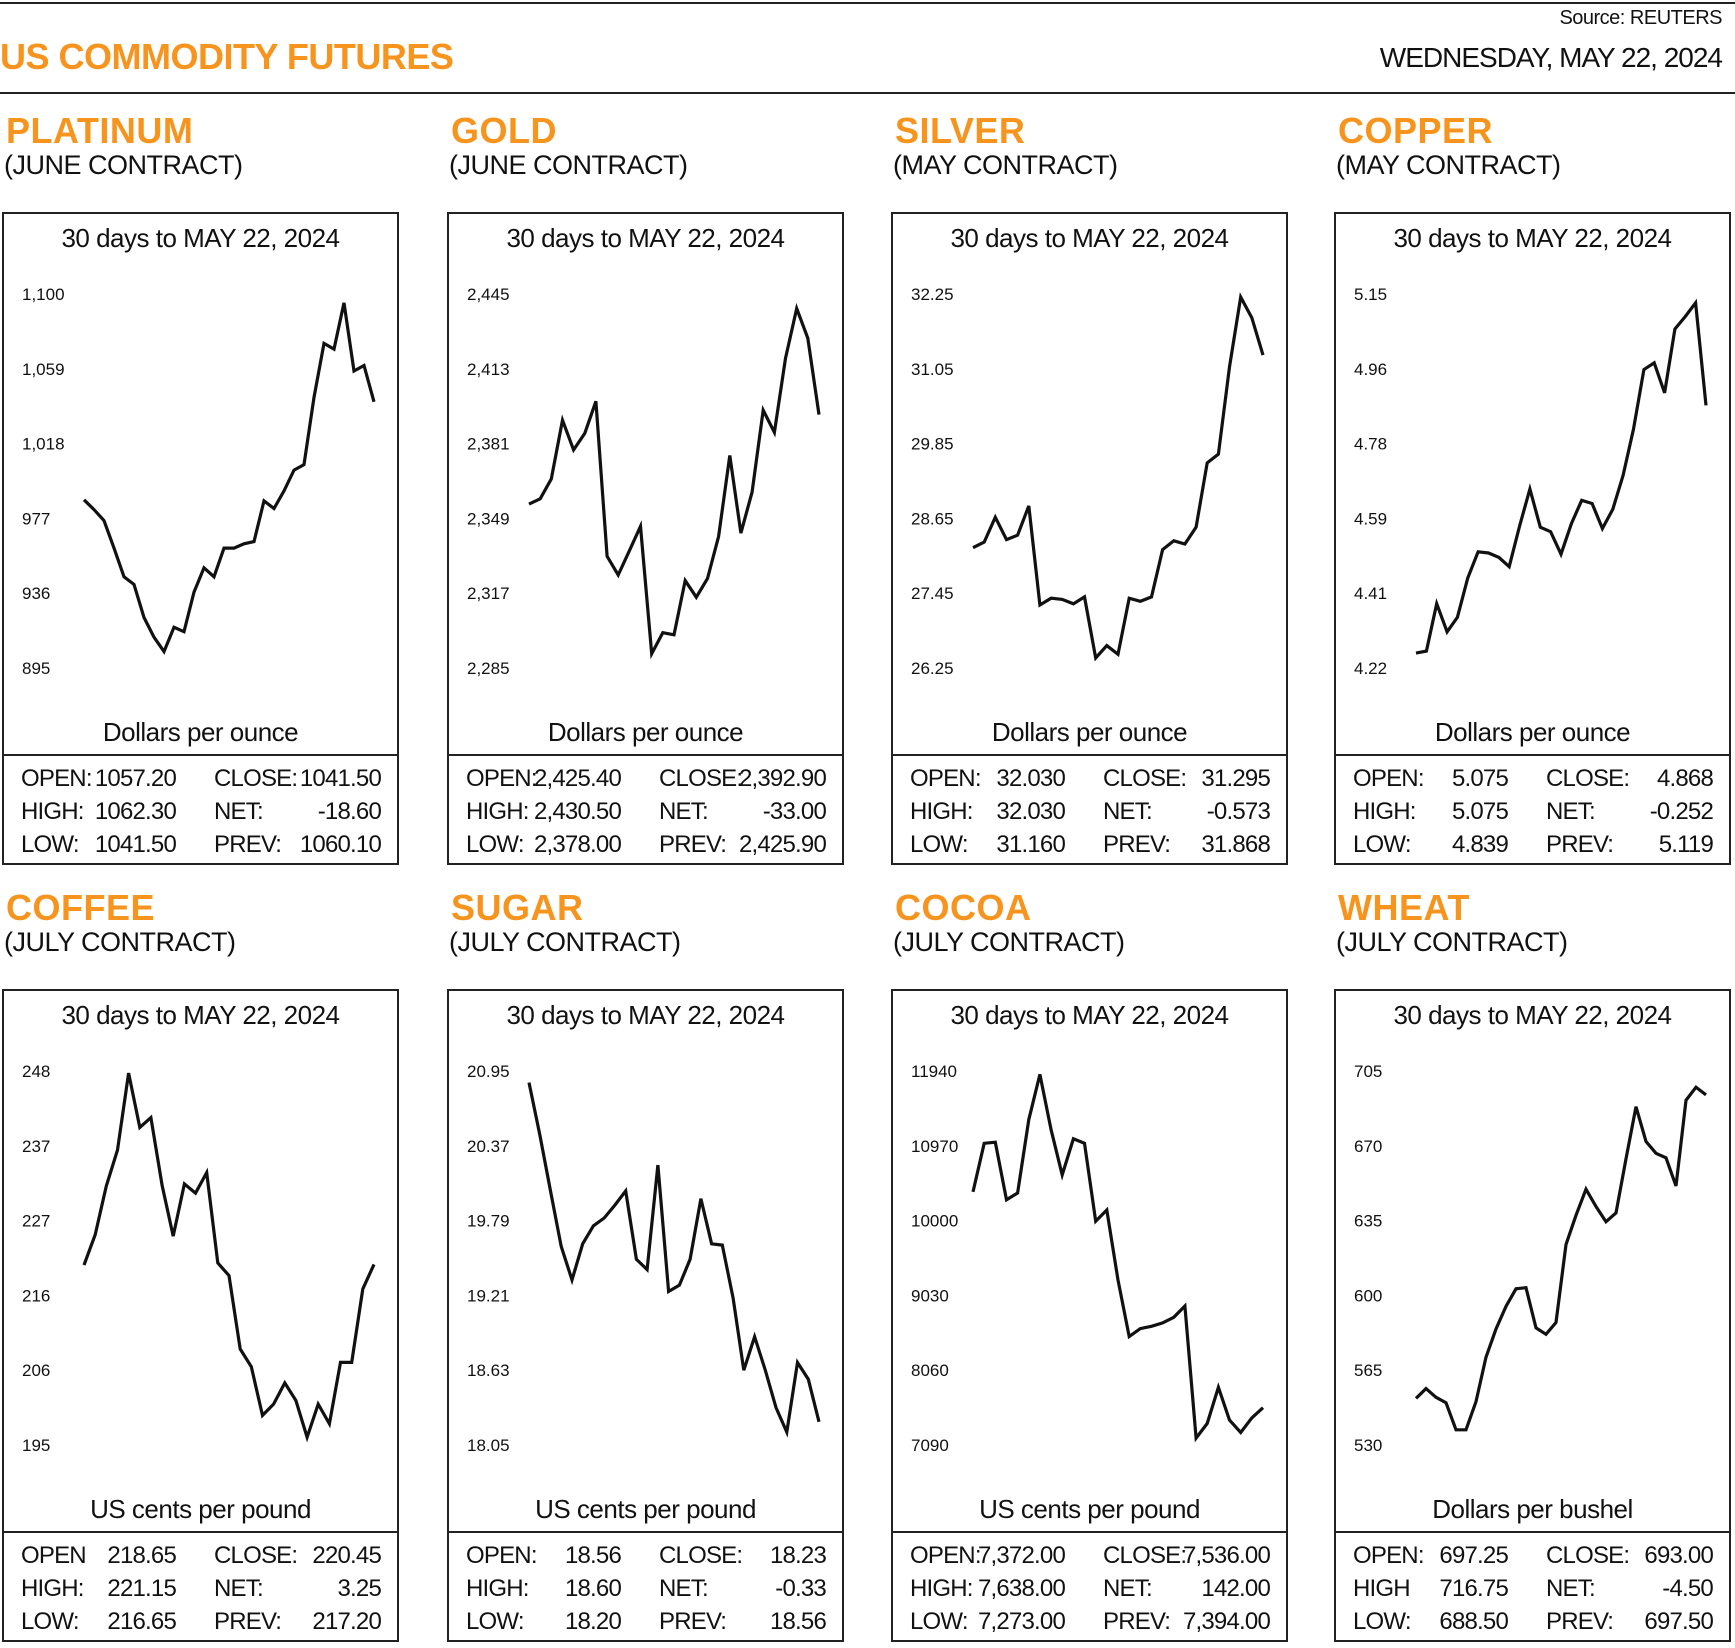  I want to click on stat-value: 142.00, so click(1235, 1588).